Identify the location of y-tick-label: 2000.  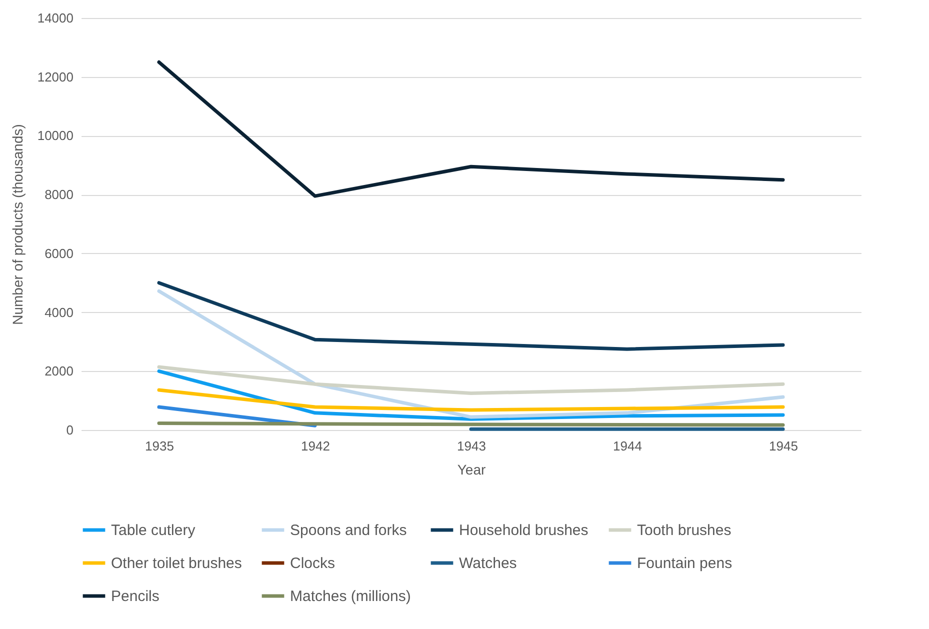
(59, 371).